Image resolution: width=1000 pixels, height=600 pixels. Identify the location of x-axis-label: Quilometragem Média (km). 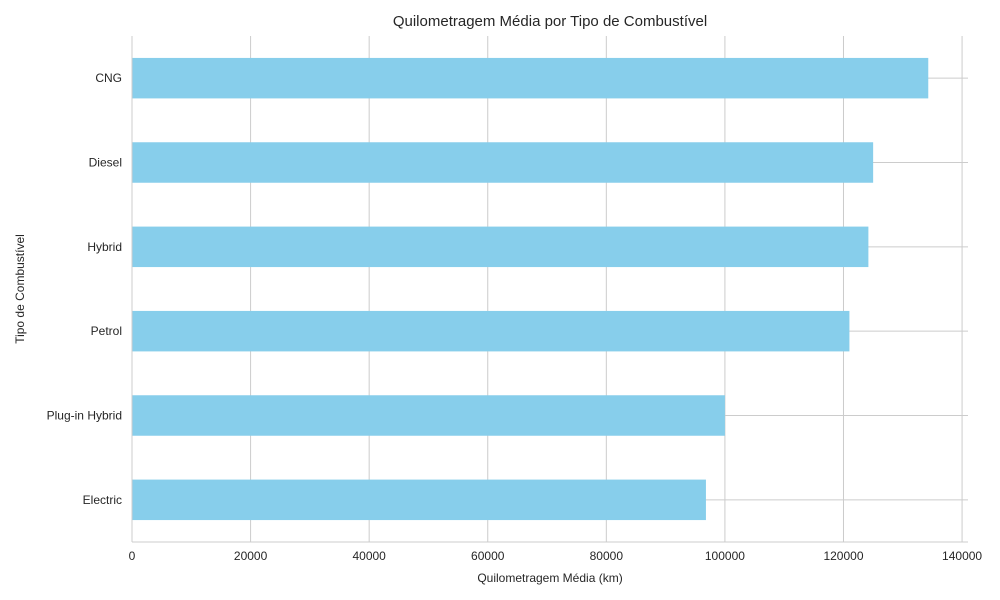
(549, 578).